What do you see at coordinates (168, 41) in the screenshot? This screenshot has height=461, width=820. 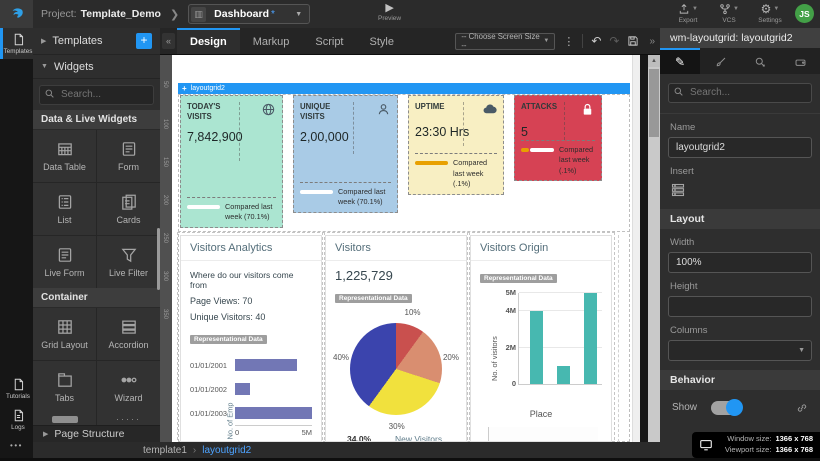 I see `collapse-left-panel-button: «` at bounding box center [168, 41].